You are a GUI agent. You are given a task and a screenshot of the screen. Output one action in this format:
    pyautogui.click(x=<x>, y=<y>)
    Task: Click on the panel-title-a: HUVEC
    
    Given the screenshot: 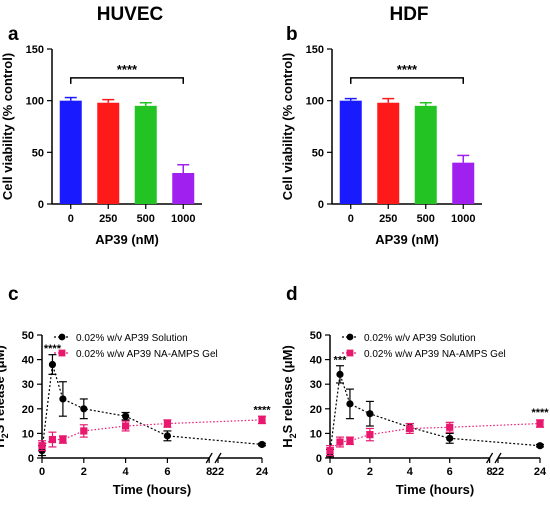 What is the action you would take?
    pyautogui.click(x=130, y=14)
    